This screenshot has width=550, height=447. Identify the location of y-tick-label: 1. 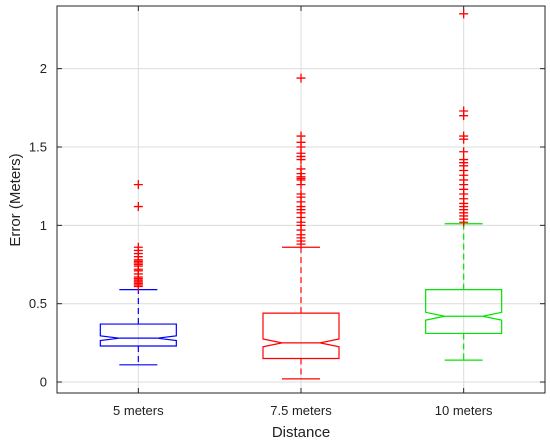
(43, 225).